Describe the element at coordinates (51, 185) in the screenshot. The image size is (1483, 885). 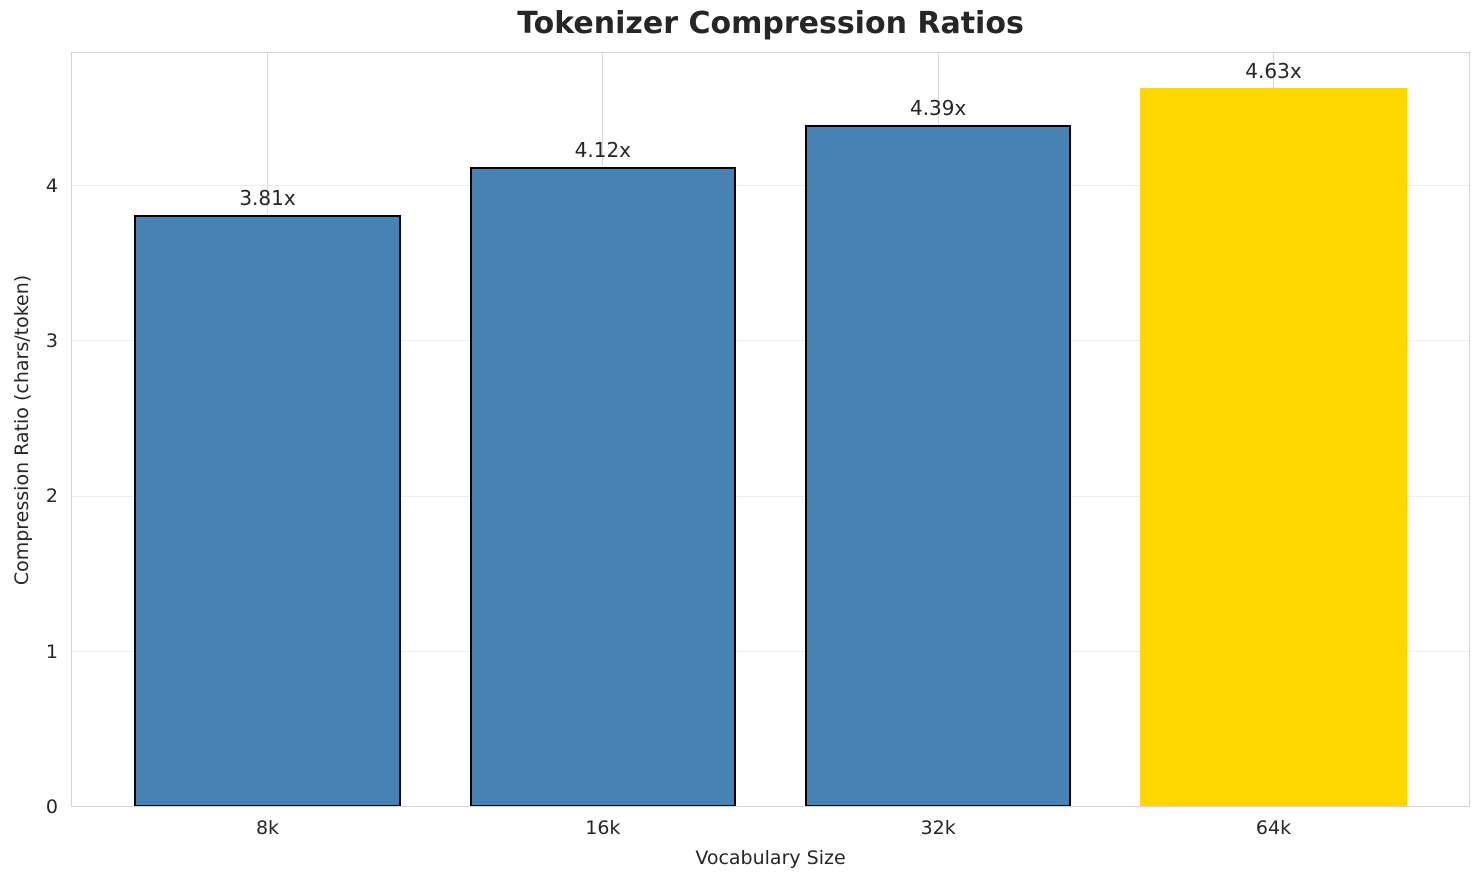
I see `y-tick-label: 4` at that location.